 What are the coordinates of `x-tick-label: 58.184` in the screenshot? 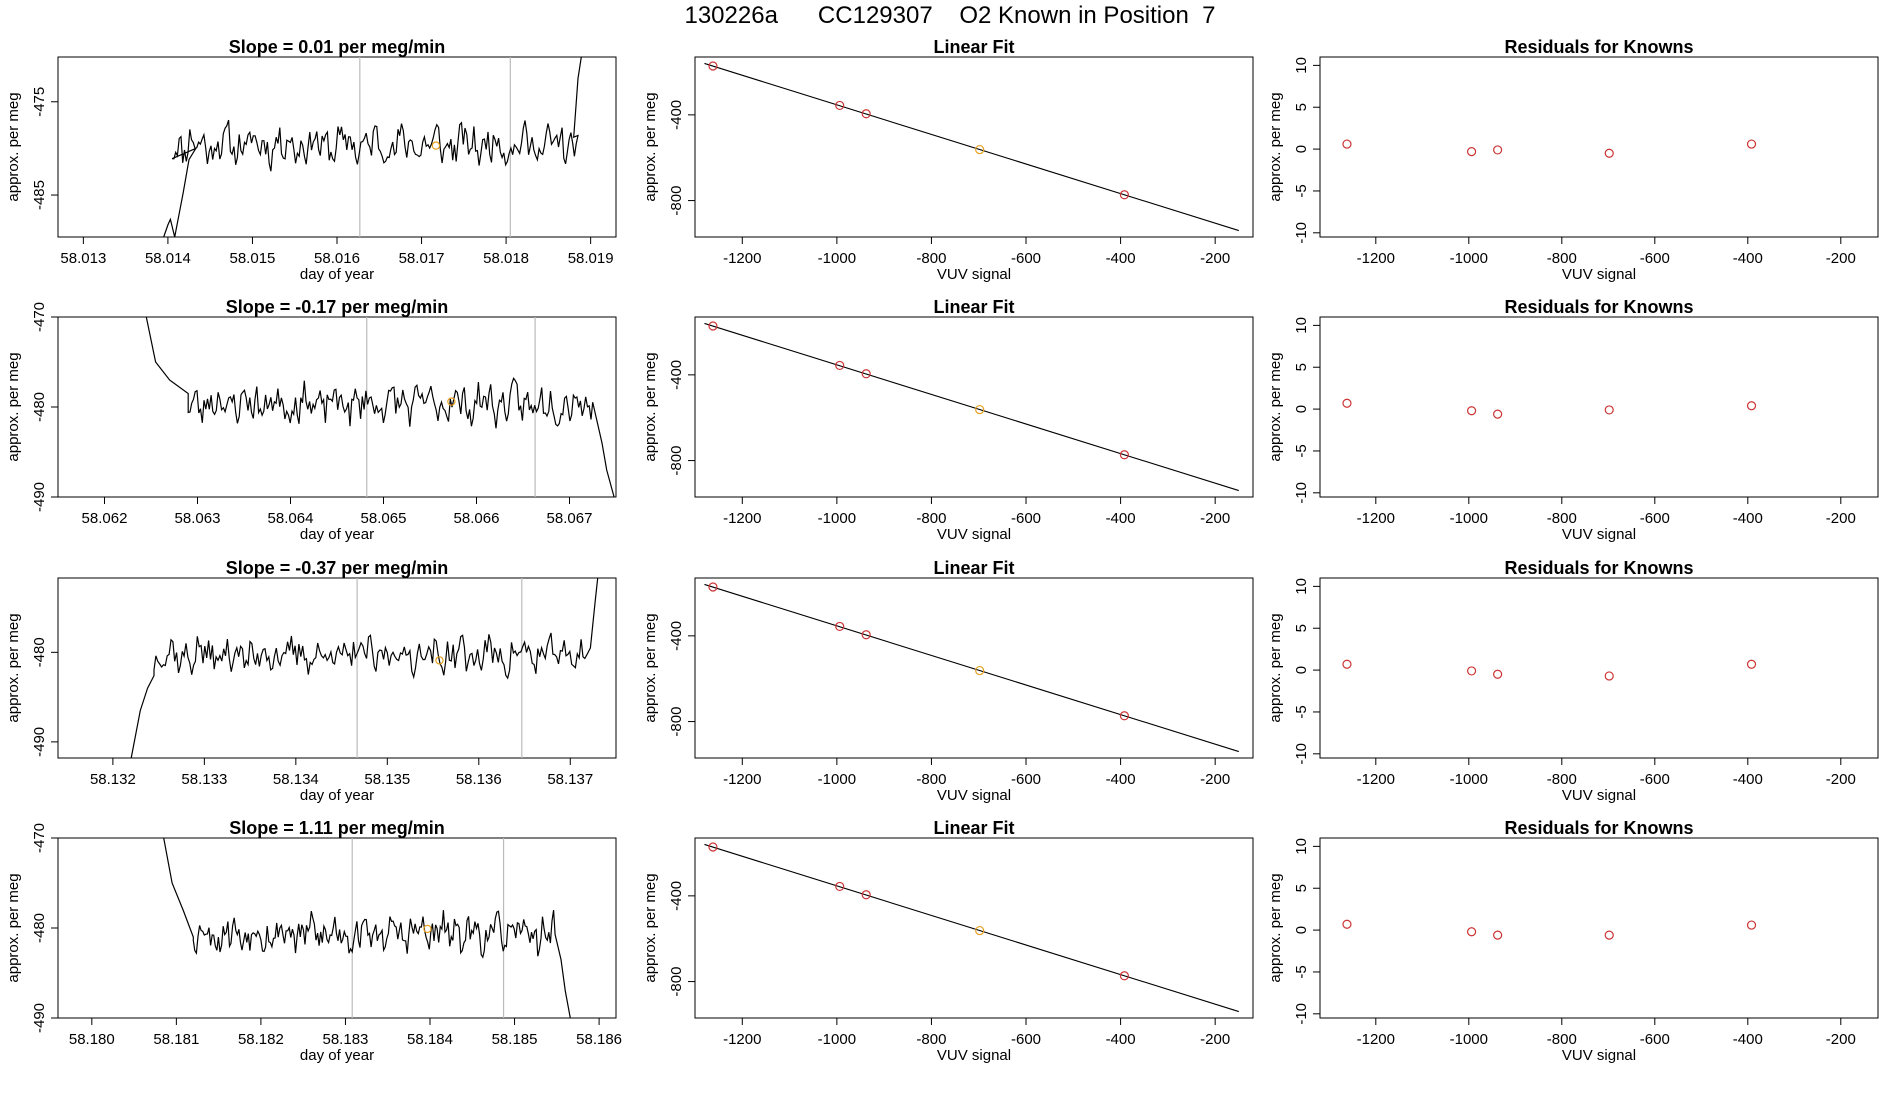 It's located at (430, 1039).